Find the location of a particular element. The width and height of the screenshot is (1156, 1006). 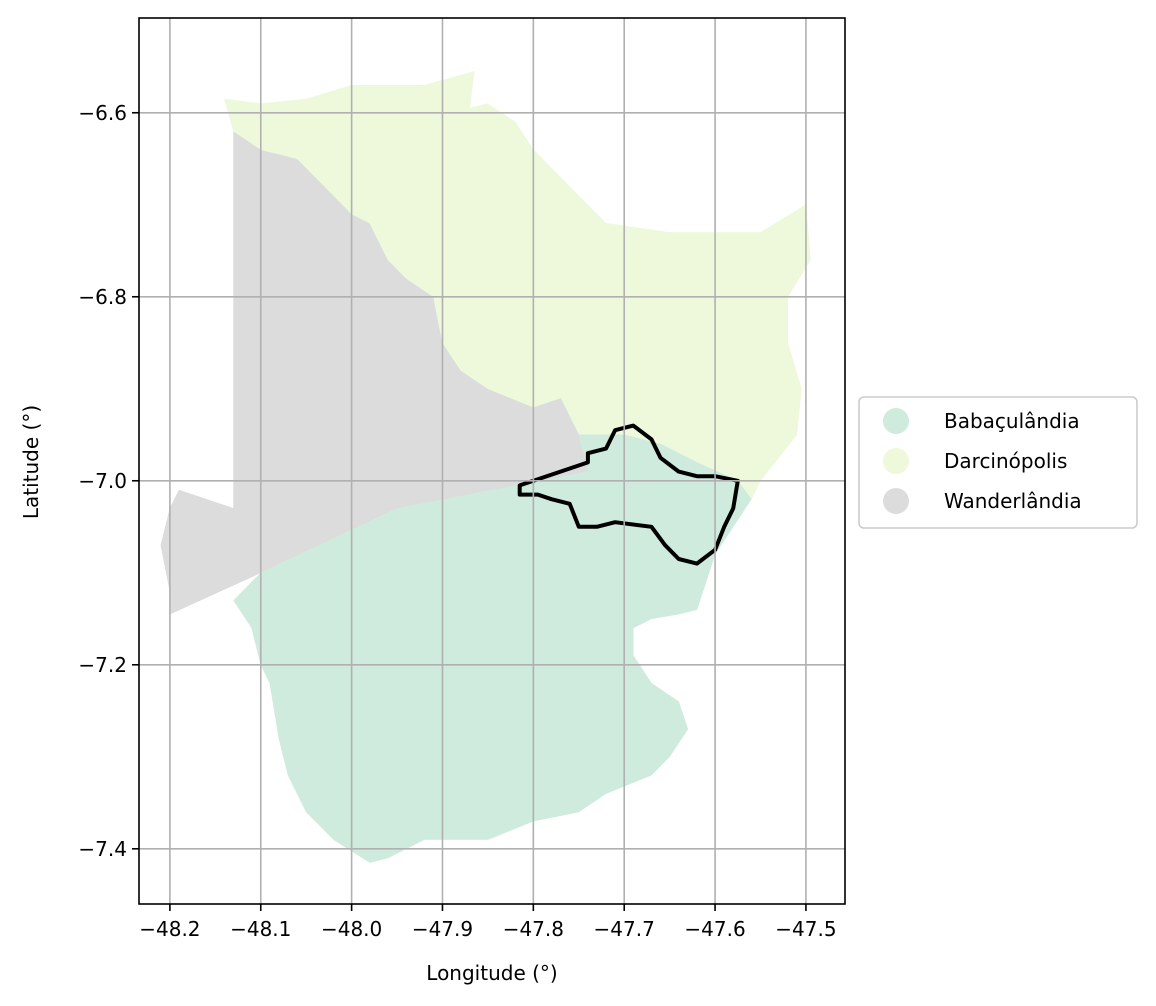

y-tick-label: −6.6 is located at coordinates (102, 113).